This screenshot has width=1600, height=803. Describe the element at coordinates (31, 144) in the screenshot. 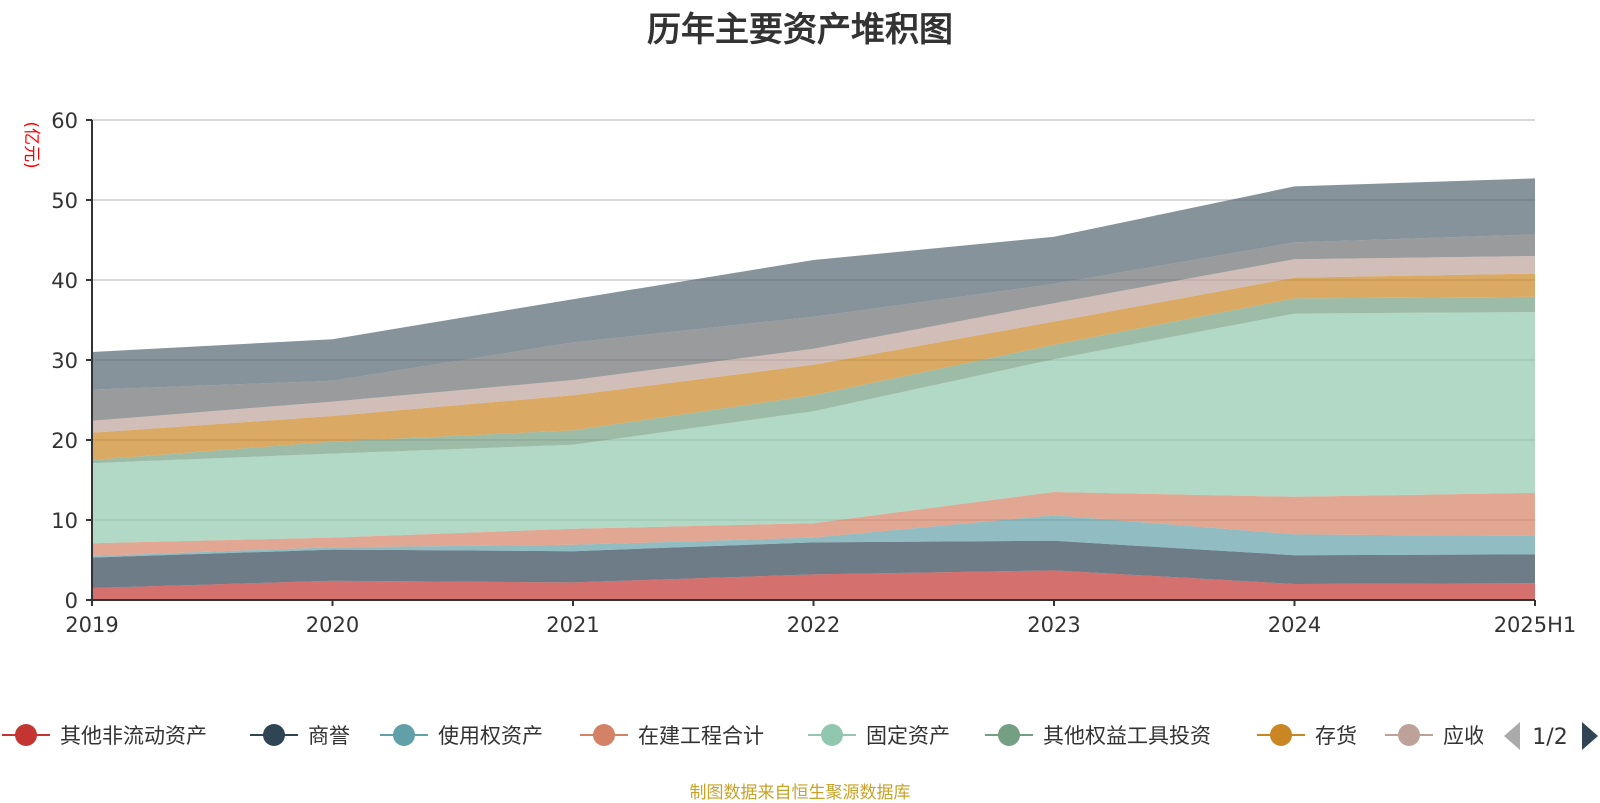

I see `y-axis-unit-label: (亿元)` at that location.